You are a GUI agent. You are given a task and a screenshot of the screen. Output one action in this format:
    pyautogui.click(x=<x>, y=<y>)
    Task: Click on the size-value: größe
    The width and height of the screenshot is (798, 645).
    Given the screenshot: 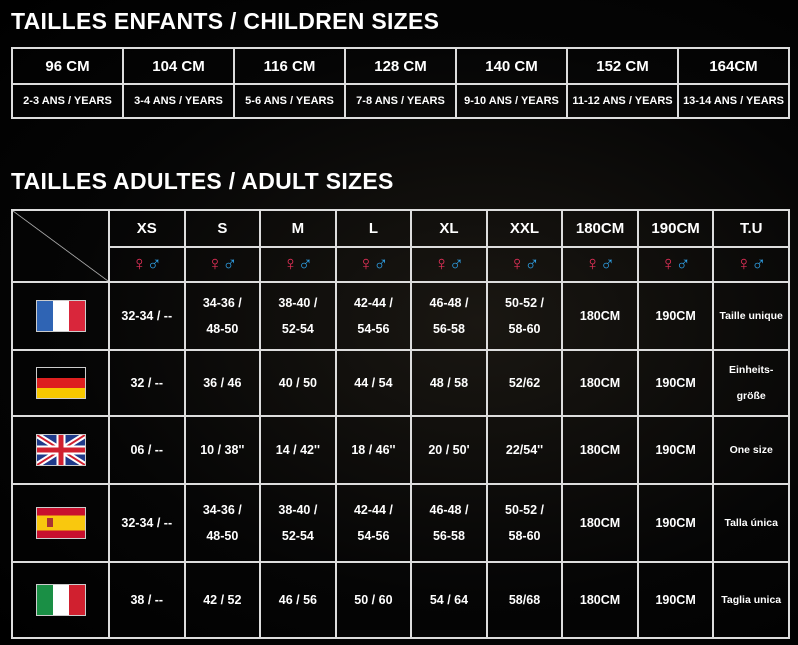 What is the action you would take?
    pyautogui.click(x=751, y=396)
    